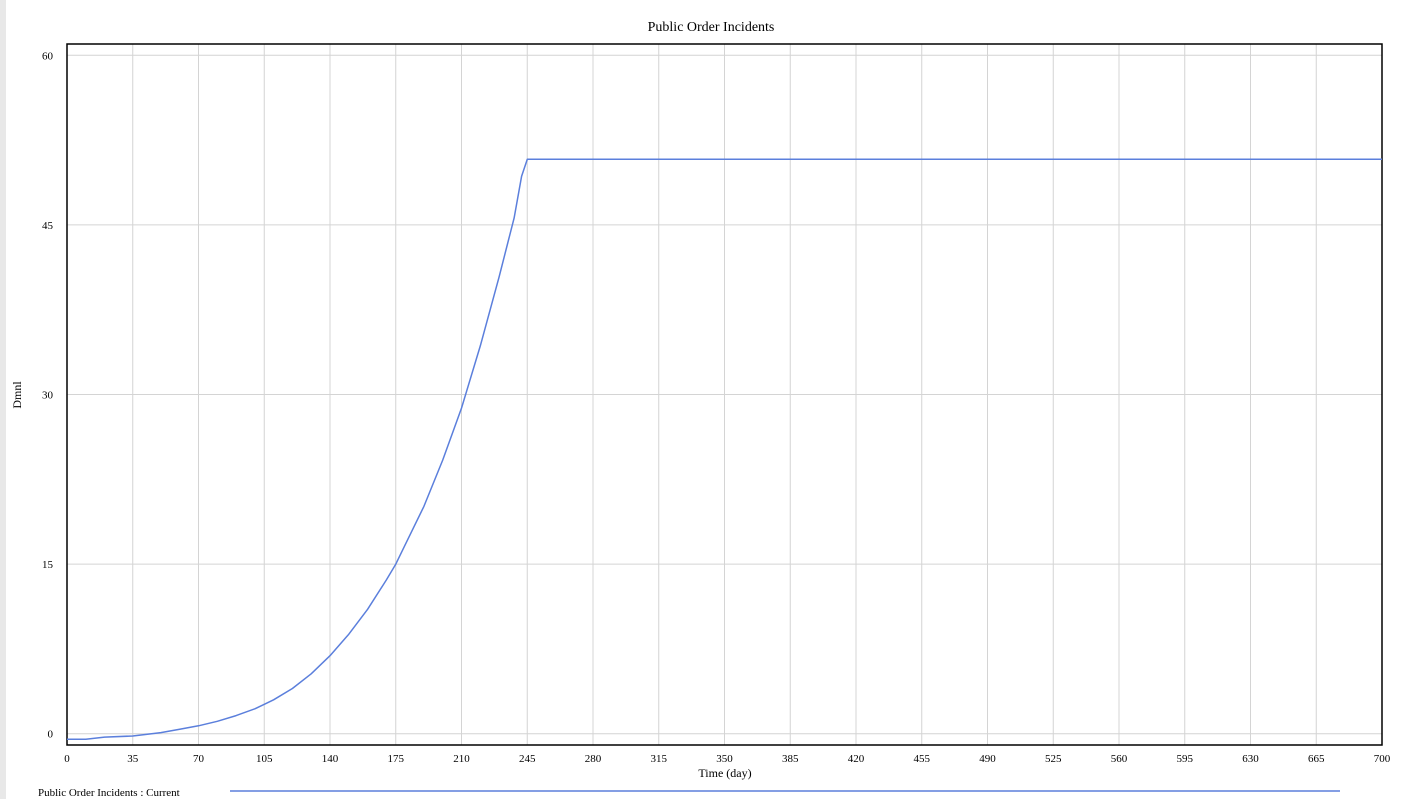 The width and height of the screenshot is (1405, 799). What do you see at coordinates (48, 56) in the screenshot?
I see `y-tick-label: 60` at bounding box center [48, 56].